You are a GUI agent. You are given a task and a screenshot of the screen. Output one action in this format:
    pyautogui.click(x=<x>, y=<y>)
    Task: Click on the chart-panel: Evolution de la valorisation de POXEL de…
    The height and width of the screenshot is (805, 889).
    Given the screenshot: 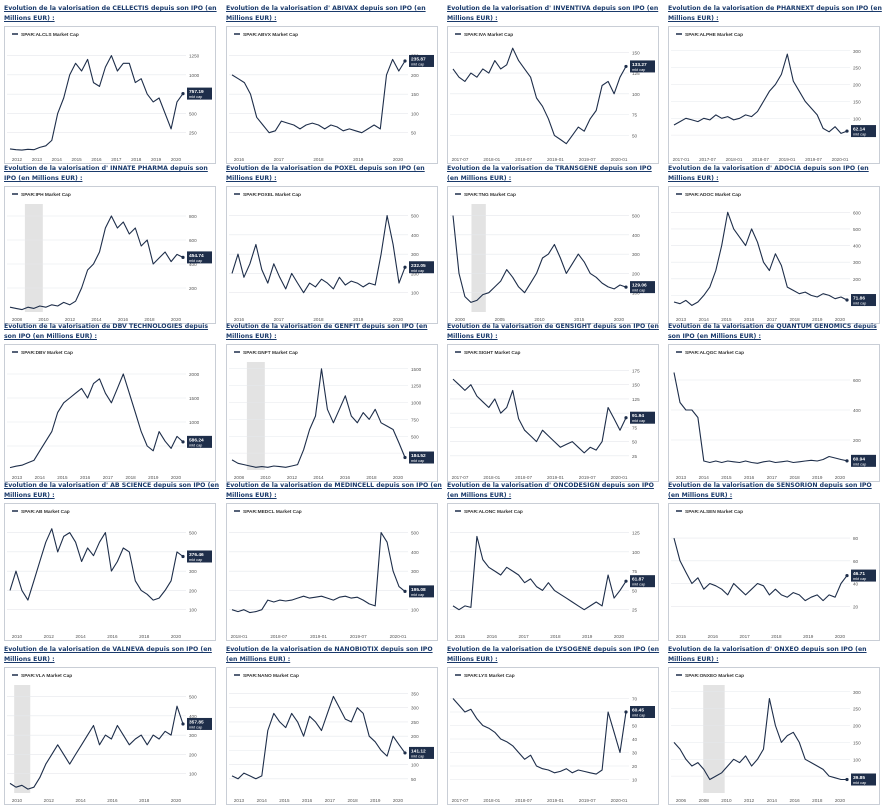 What is the action you would take?
    pyautogui.click(x=334, y=244)
    